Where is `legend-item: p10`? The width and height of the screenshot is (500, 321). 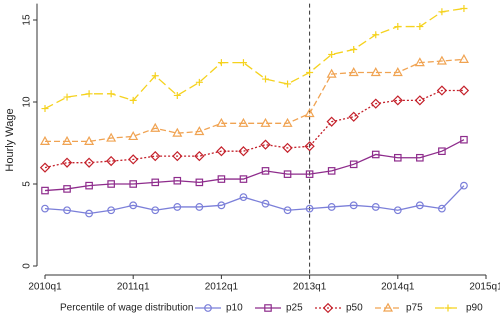 legend-item: p10 is located at coordinates (219, 308).